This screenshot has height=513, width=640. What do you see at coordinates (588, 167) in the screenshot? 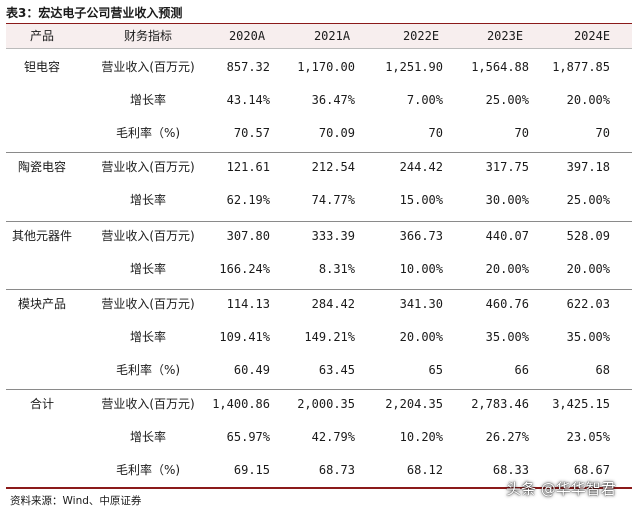
I see `table-cell: 397.18` at bounding box center [588, 167].